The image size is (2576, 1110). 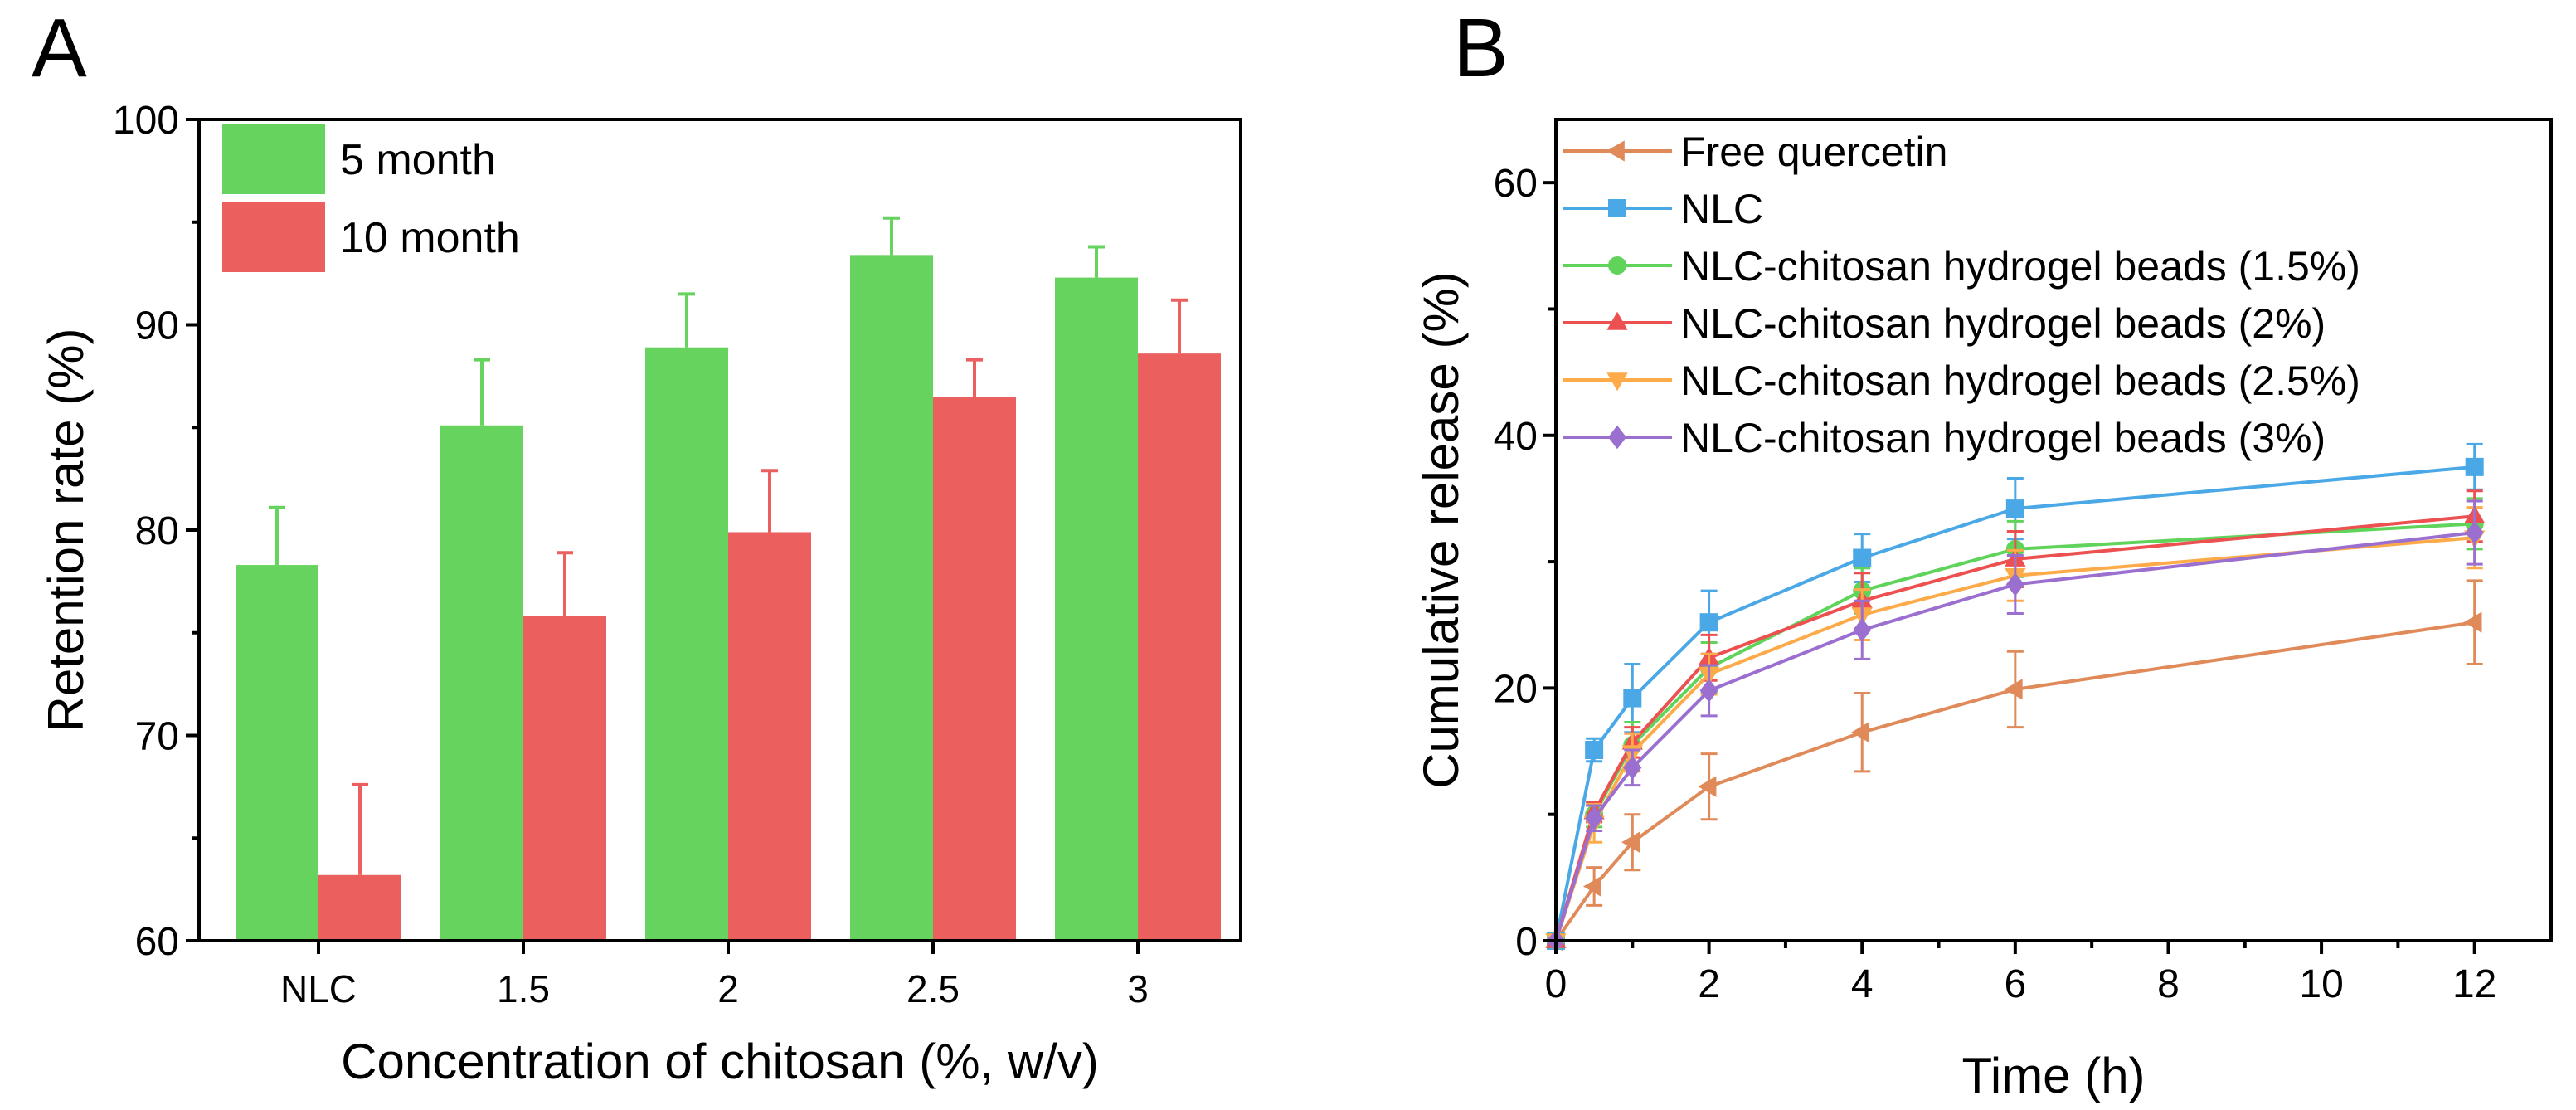 I want to click on legend-label: Free quercetin, so click(x=1814, y=152).